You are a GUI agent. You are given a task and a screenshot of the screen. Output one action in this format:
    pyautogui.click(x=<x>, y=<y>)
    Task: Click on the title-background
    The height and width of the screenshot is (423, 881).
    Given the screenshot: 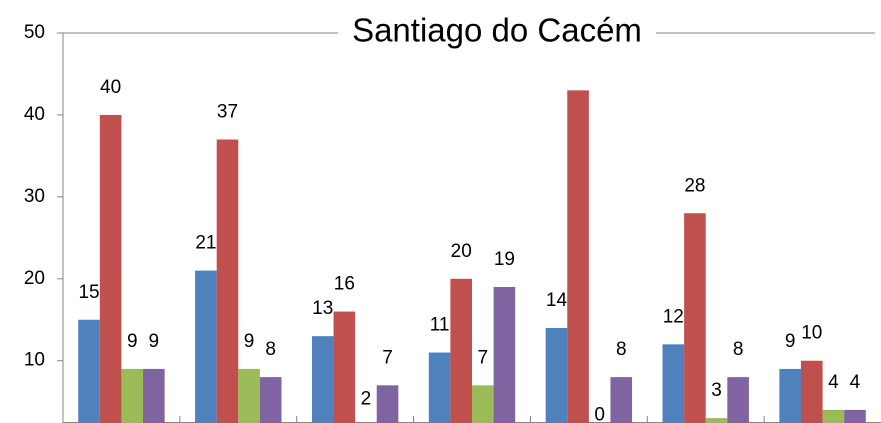 What is the action you would take?
    pyautogui.click(x=497, y=33)
    